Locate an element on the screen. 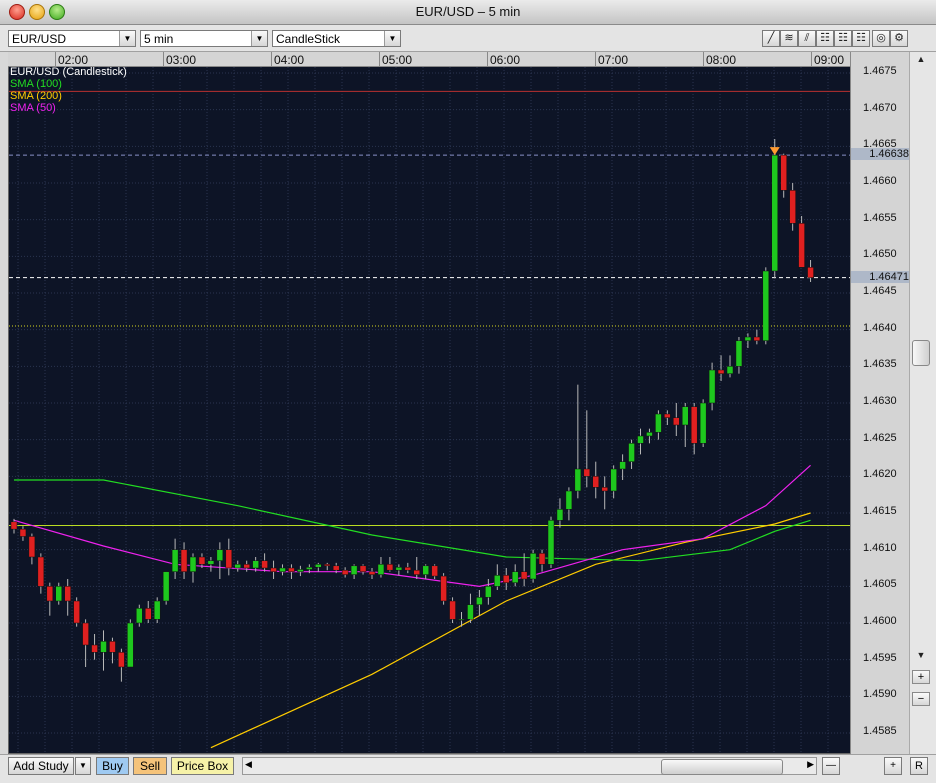 The image size is (936, 783). grid-a-icon: ☷ is located at coordinates (825, 38).